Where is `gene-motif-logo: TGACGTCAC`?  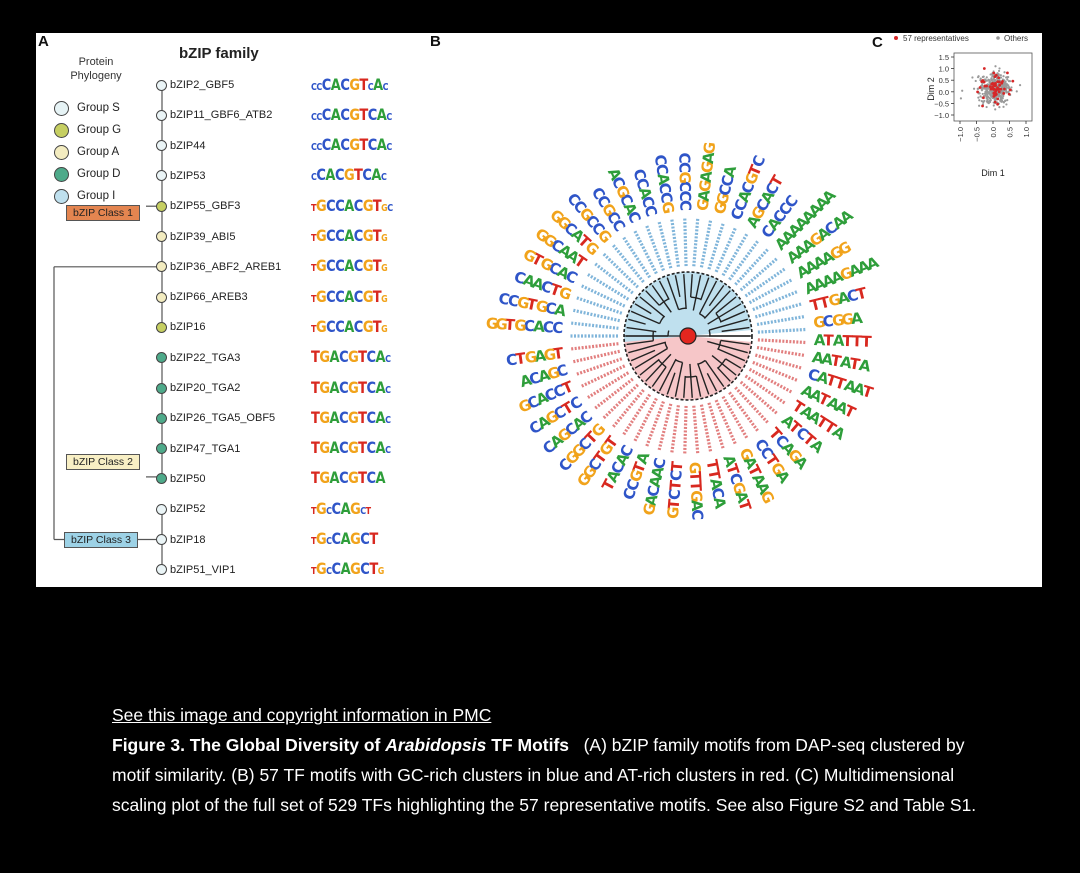 gene-motif-logo: TGACGTCAC is located at coordinates (351, 388).